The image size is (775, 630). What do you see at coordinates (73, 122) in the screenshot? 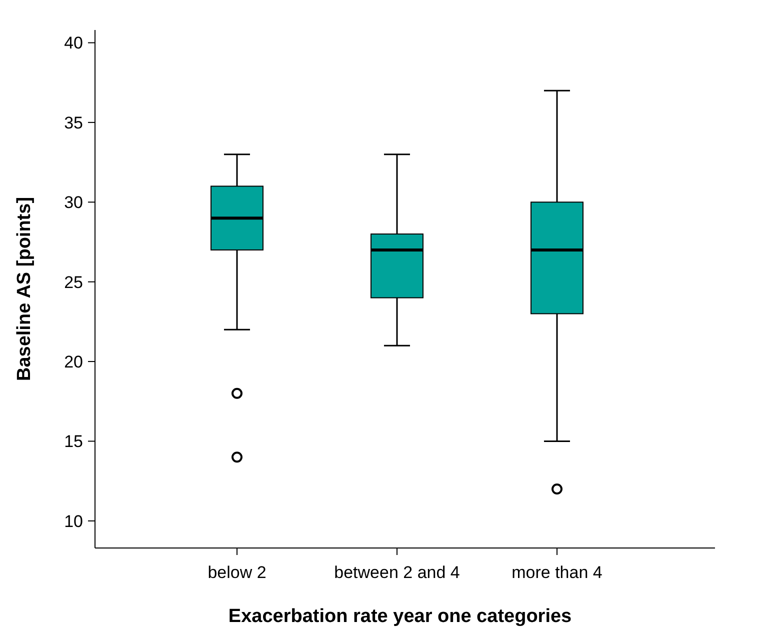
I see `y-tick-label: 35` at bounding box center [73, 122].